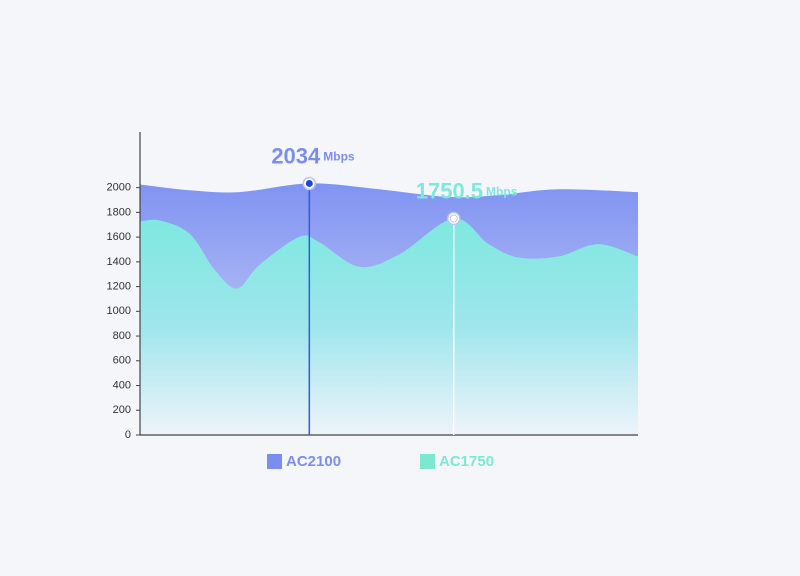 The width and height of the screenshot is (800, 576). I want to click on annotation: 2034 Mbps, so click(313, 155).